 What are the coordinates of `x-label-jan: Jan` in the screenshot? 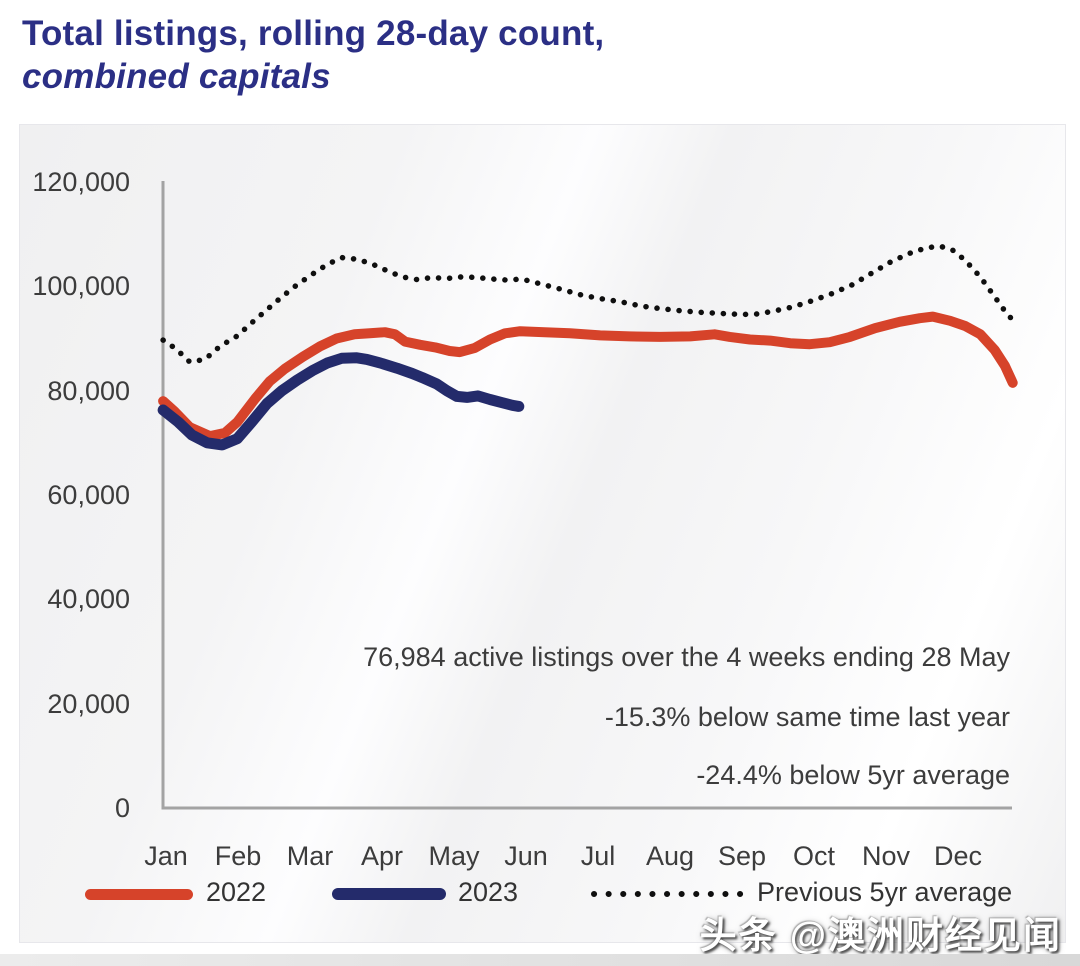 It's located at (166, 856).